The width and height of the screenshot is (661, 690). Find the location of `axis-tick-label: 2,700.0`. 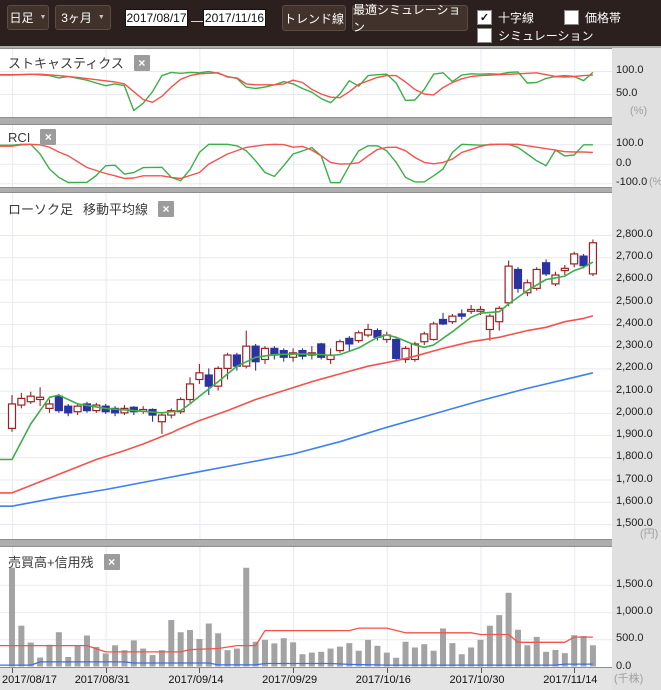

axis-tick-label: 2,700.0 is located at coordinates (634, 256).